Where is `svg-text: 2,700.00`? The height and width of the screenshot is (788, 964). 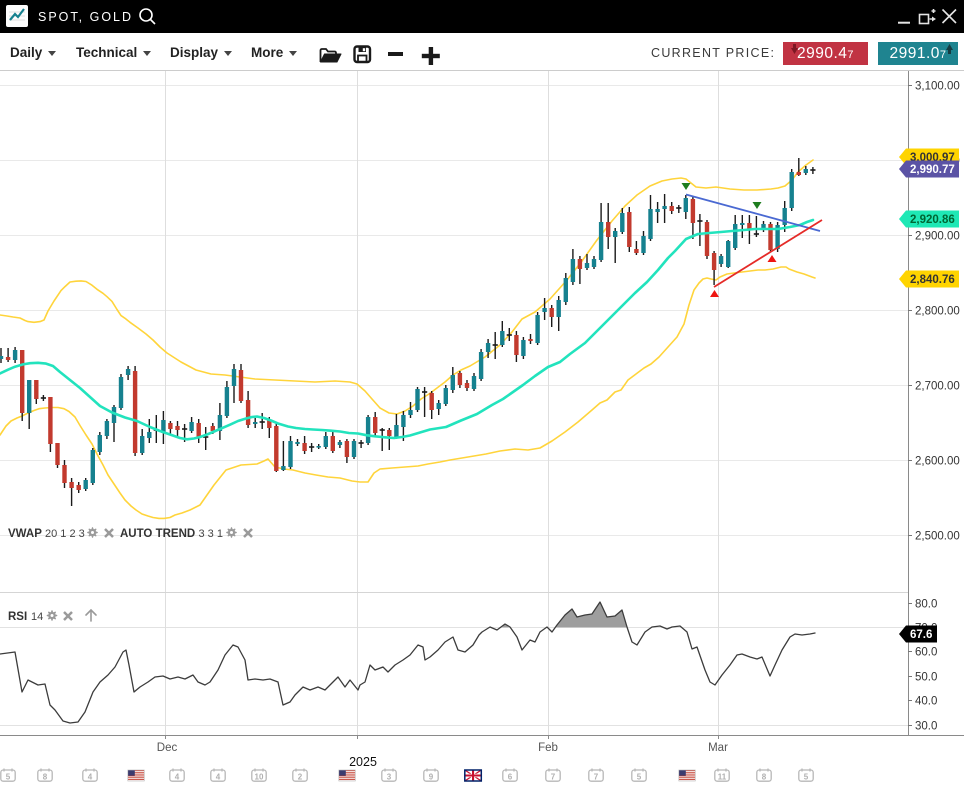 svg-text: 2,700.00 is located at coordinates (937, 387).